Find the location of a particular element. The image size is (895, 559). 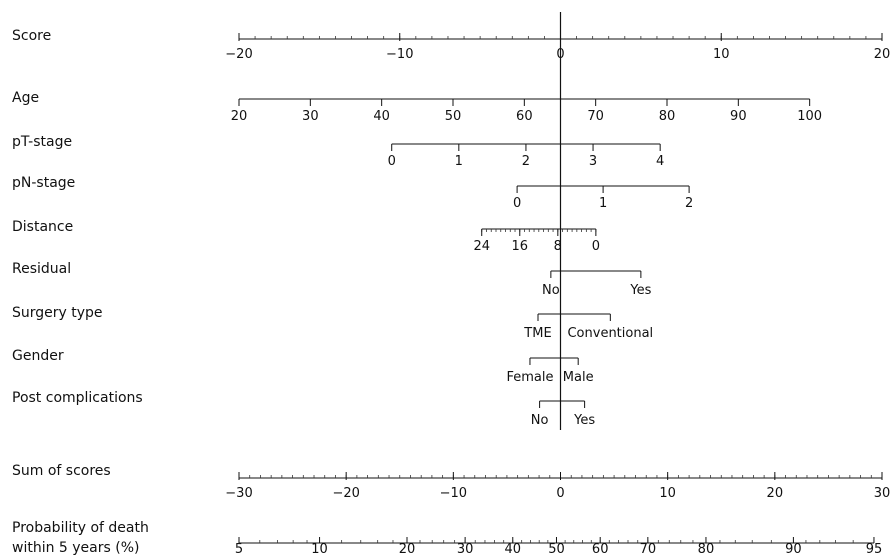

probability-label-line2: within 5 years (%) is located at coordinates (75, 548).